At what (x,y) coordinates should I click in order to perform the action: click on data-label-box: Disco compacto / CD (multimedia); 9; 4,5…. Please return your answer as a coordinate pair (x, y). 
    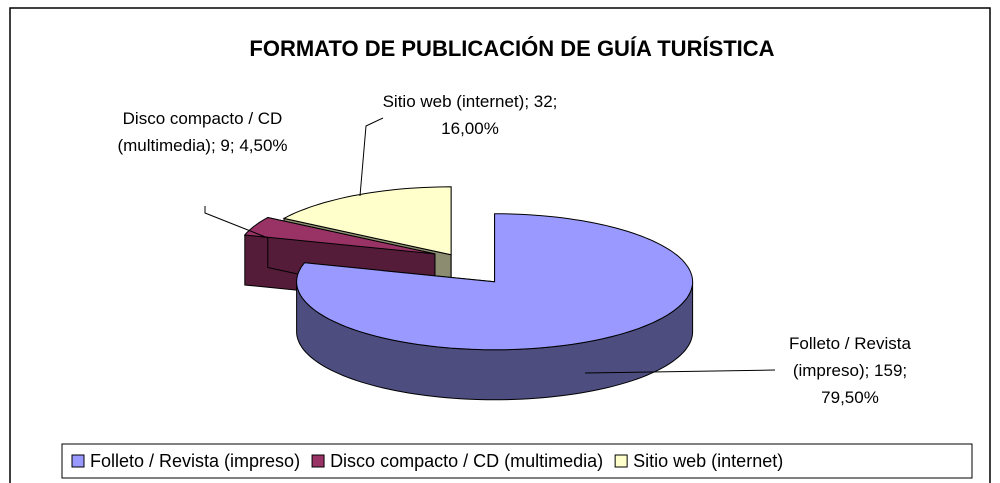
    Looking at the image, I should click on (202, 132).